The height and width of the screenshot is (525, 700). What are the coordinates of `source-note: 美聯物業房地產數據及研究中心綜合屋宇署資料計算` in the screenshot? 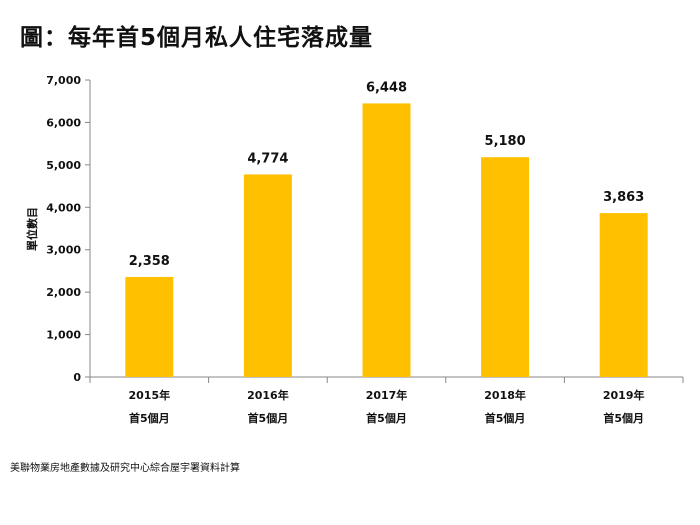 It's located at (125, 468).